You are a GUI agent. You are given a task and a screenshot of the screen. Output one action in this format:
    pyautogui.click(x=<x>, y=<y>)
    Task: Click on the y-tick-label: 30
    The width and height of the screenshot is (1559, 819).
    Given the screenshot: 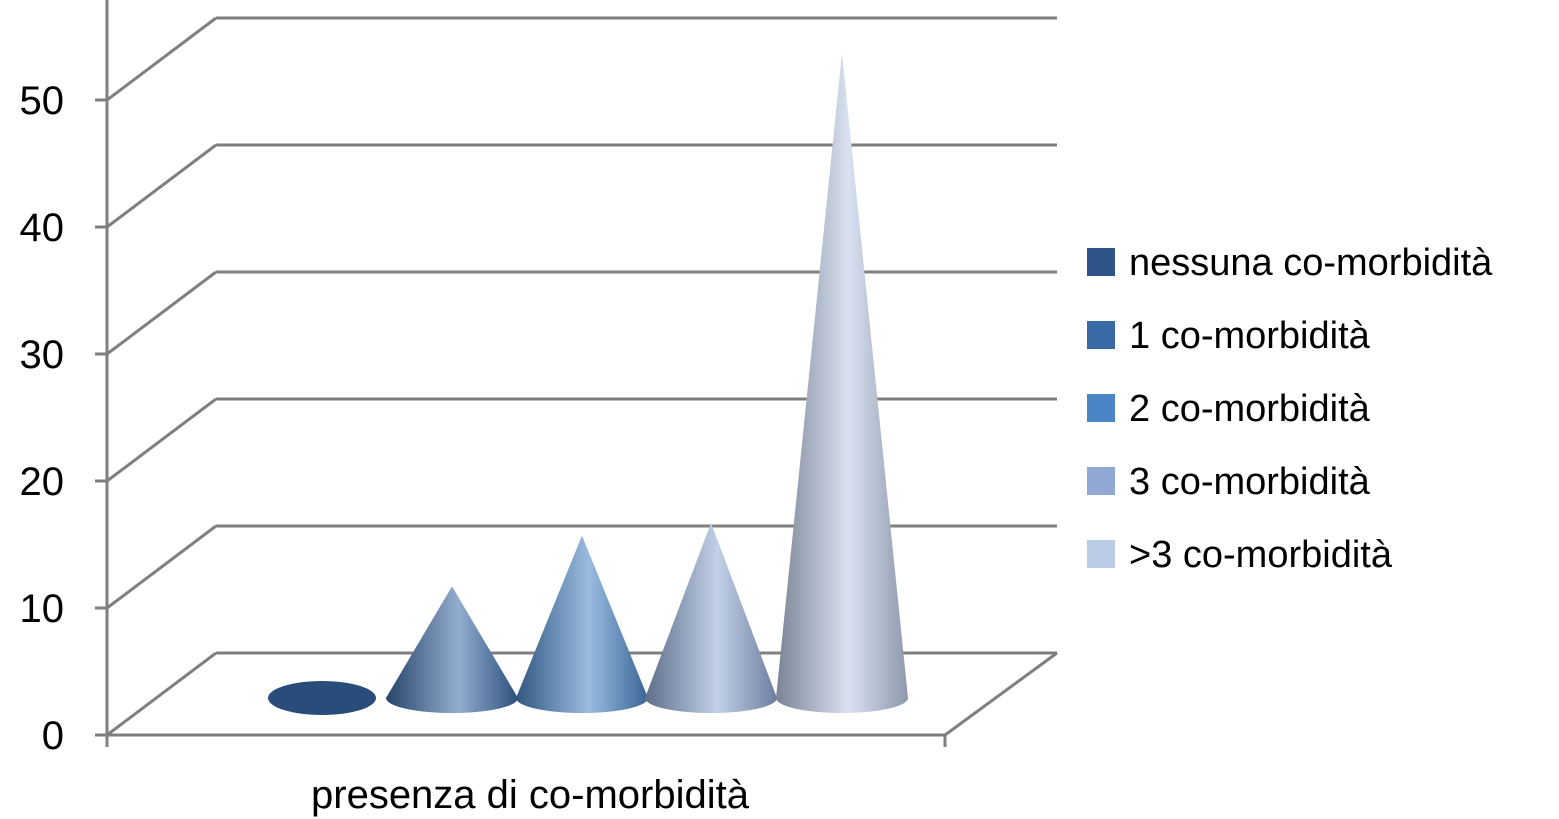 What is the action you would take?
    pyautogui.click(x=42, y=355)
    